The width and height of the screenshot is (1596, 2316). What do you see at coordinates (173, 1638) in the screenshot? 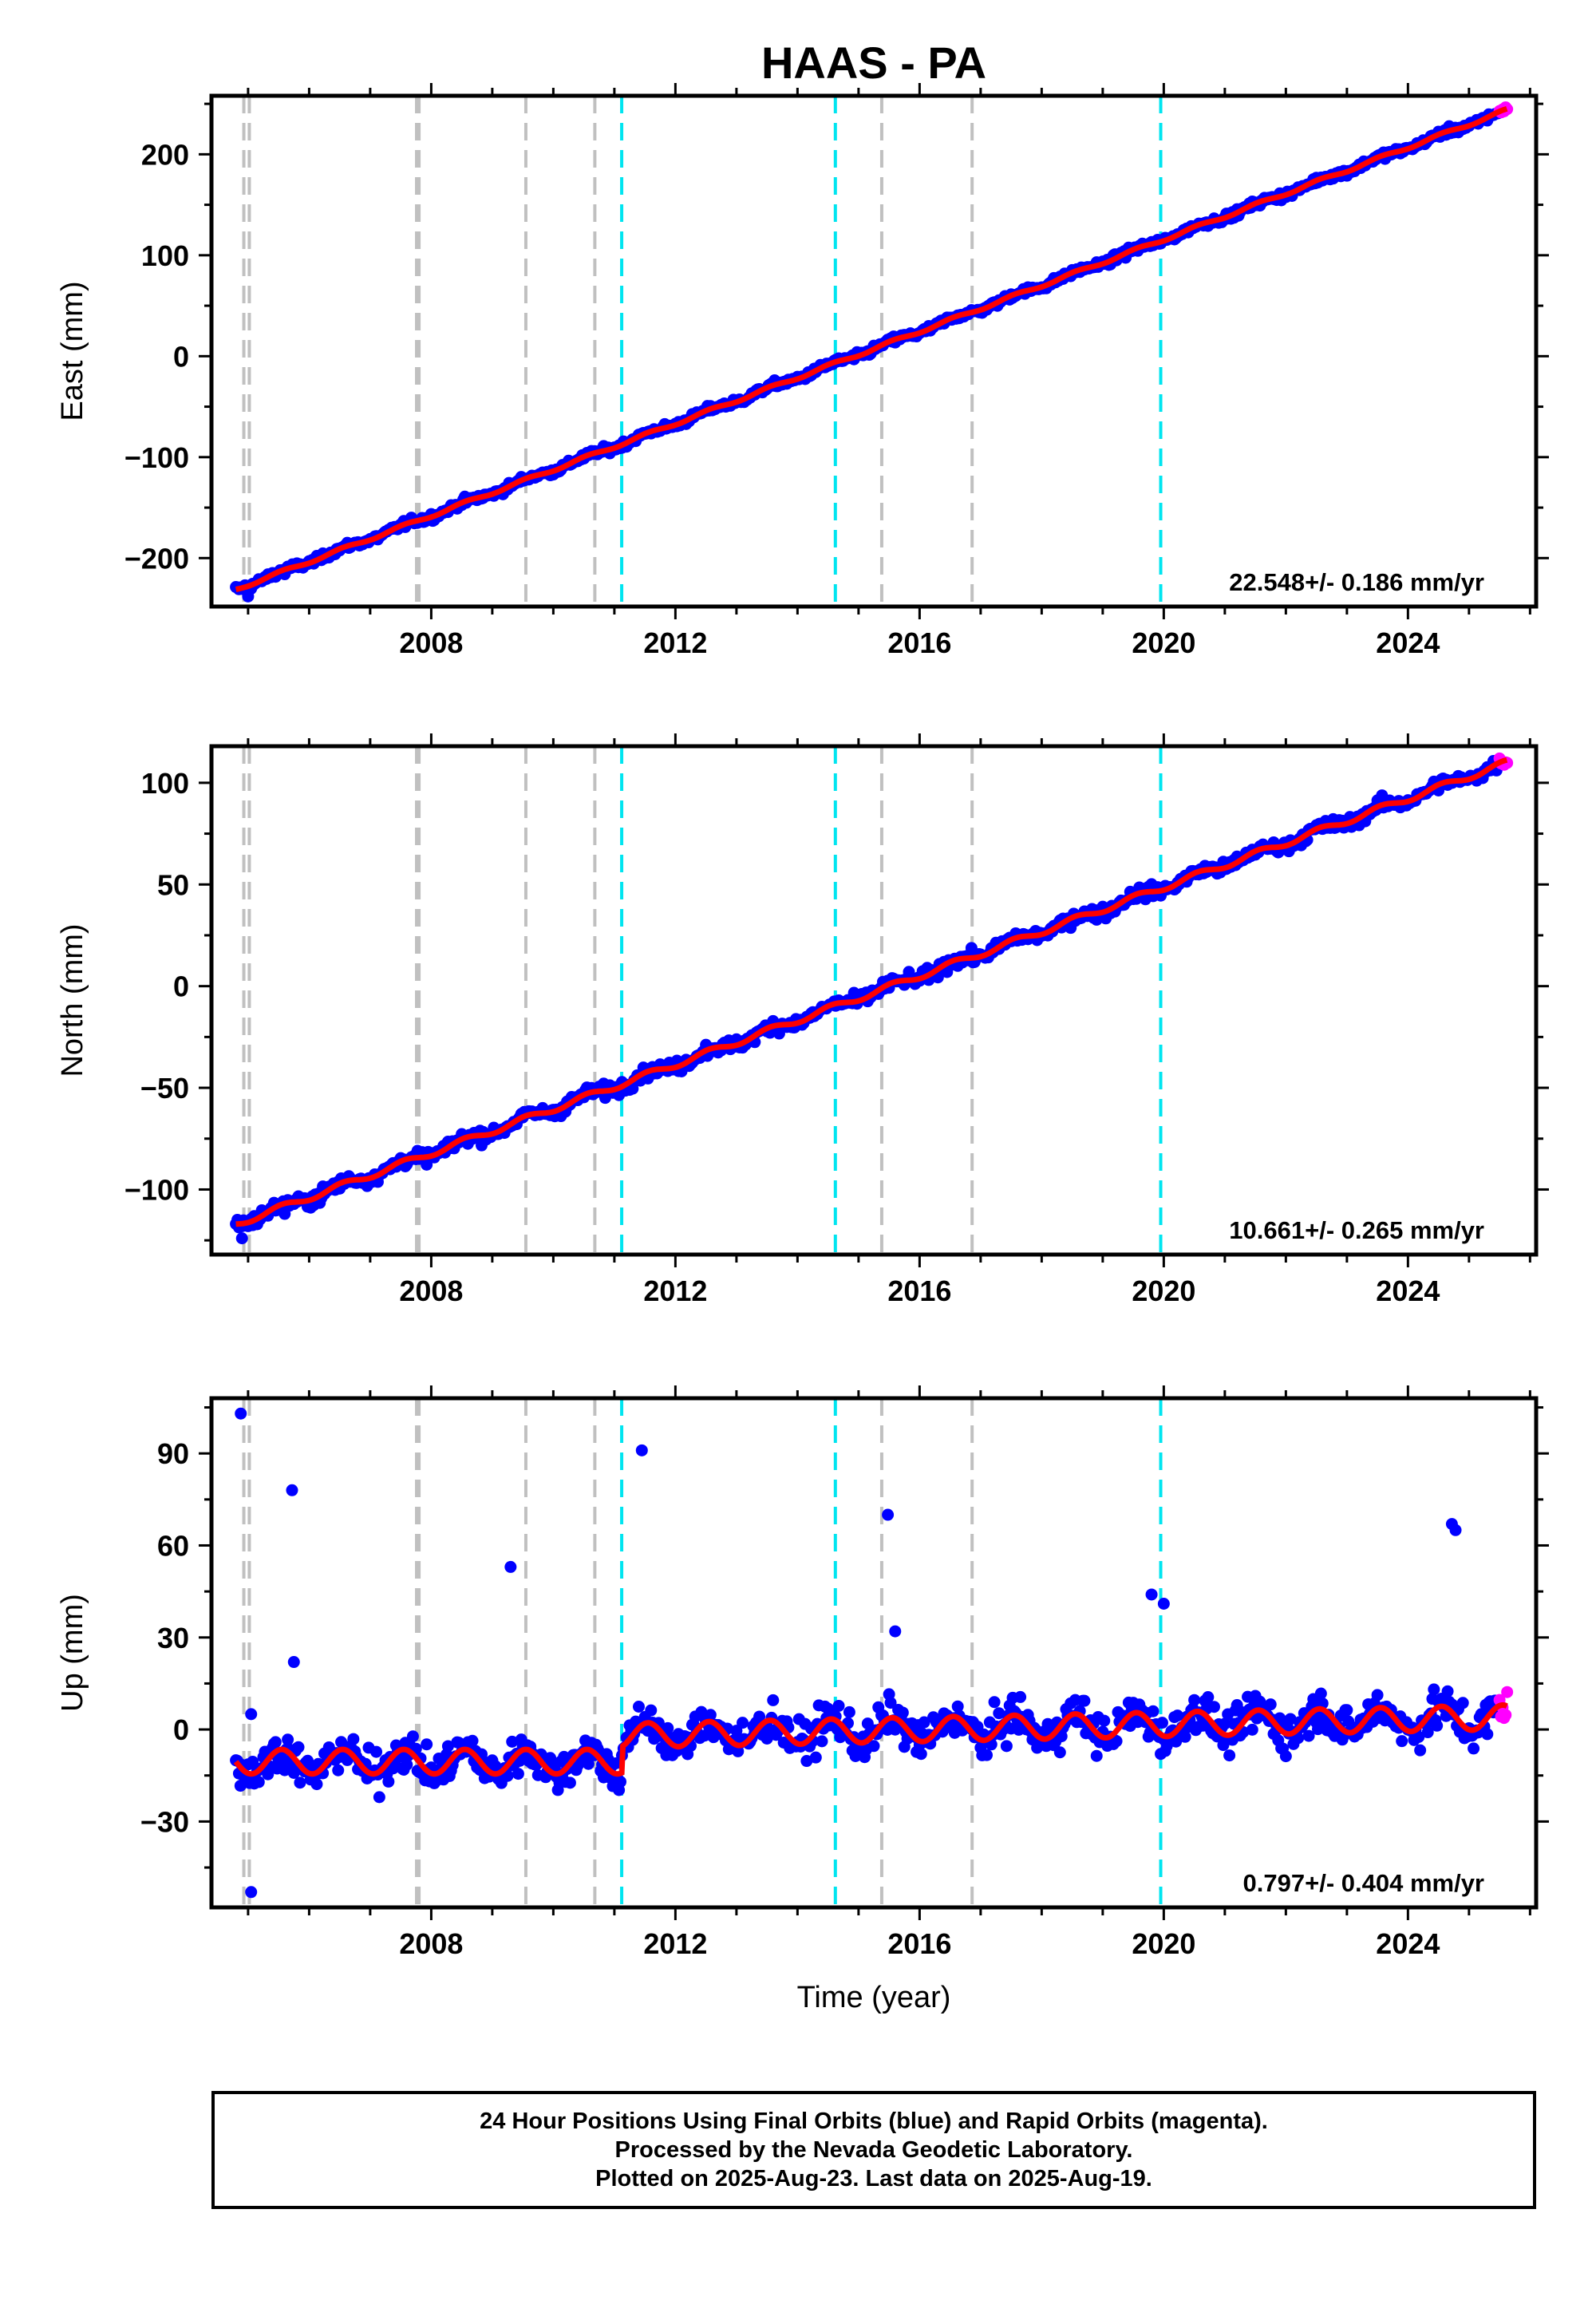
I see `y-tick-label: 30` at bounding box center [173, 1638].